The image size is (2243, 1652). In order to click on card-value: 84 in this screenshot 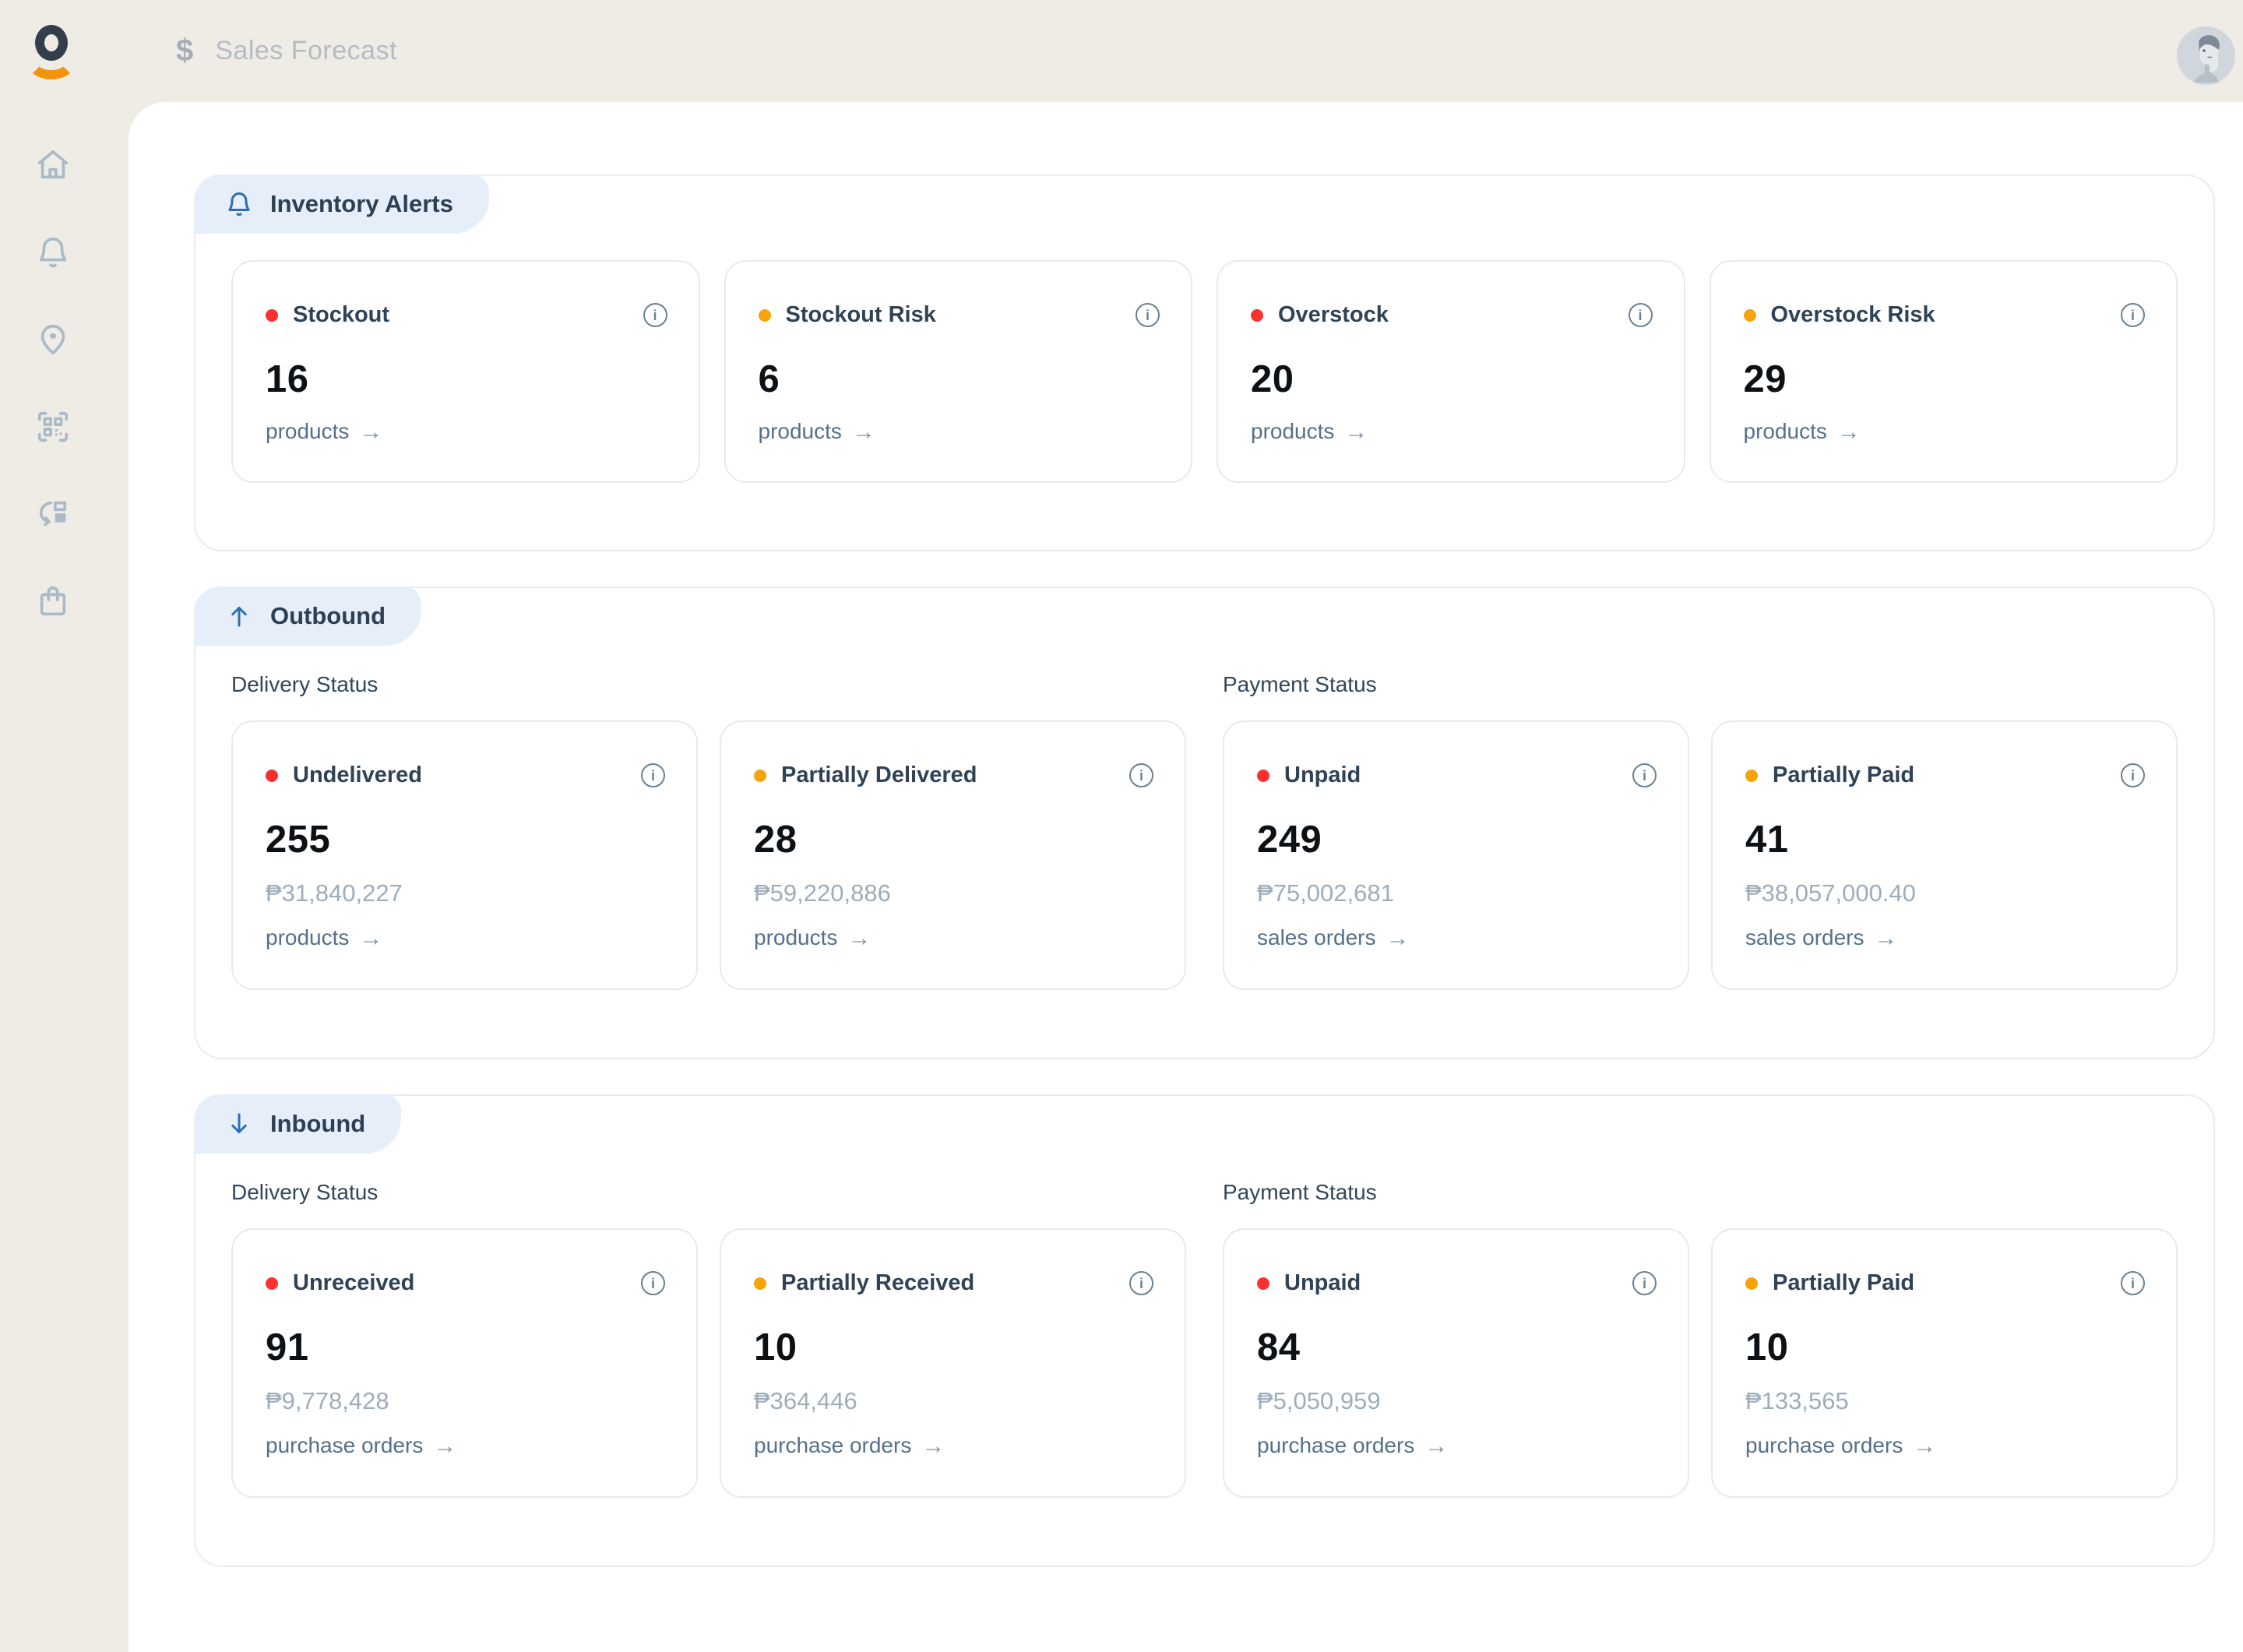, I will do `click(1279, 1347)`.